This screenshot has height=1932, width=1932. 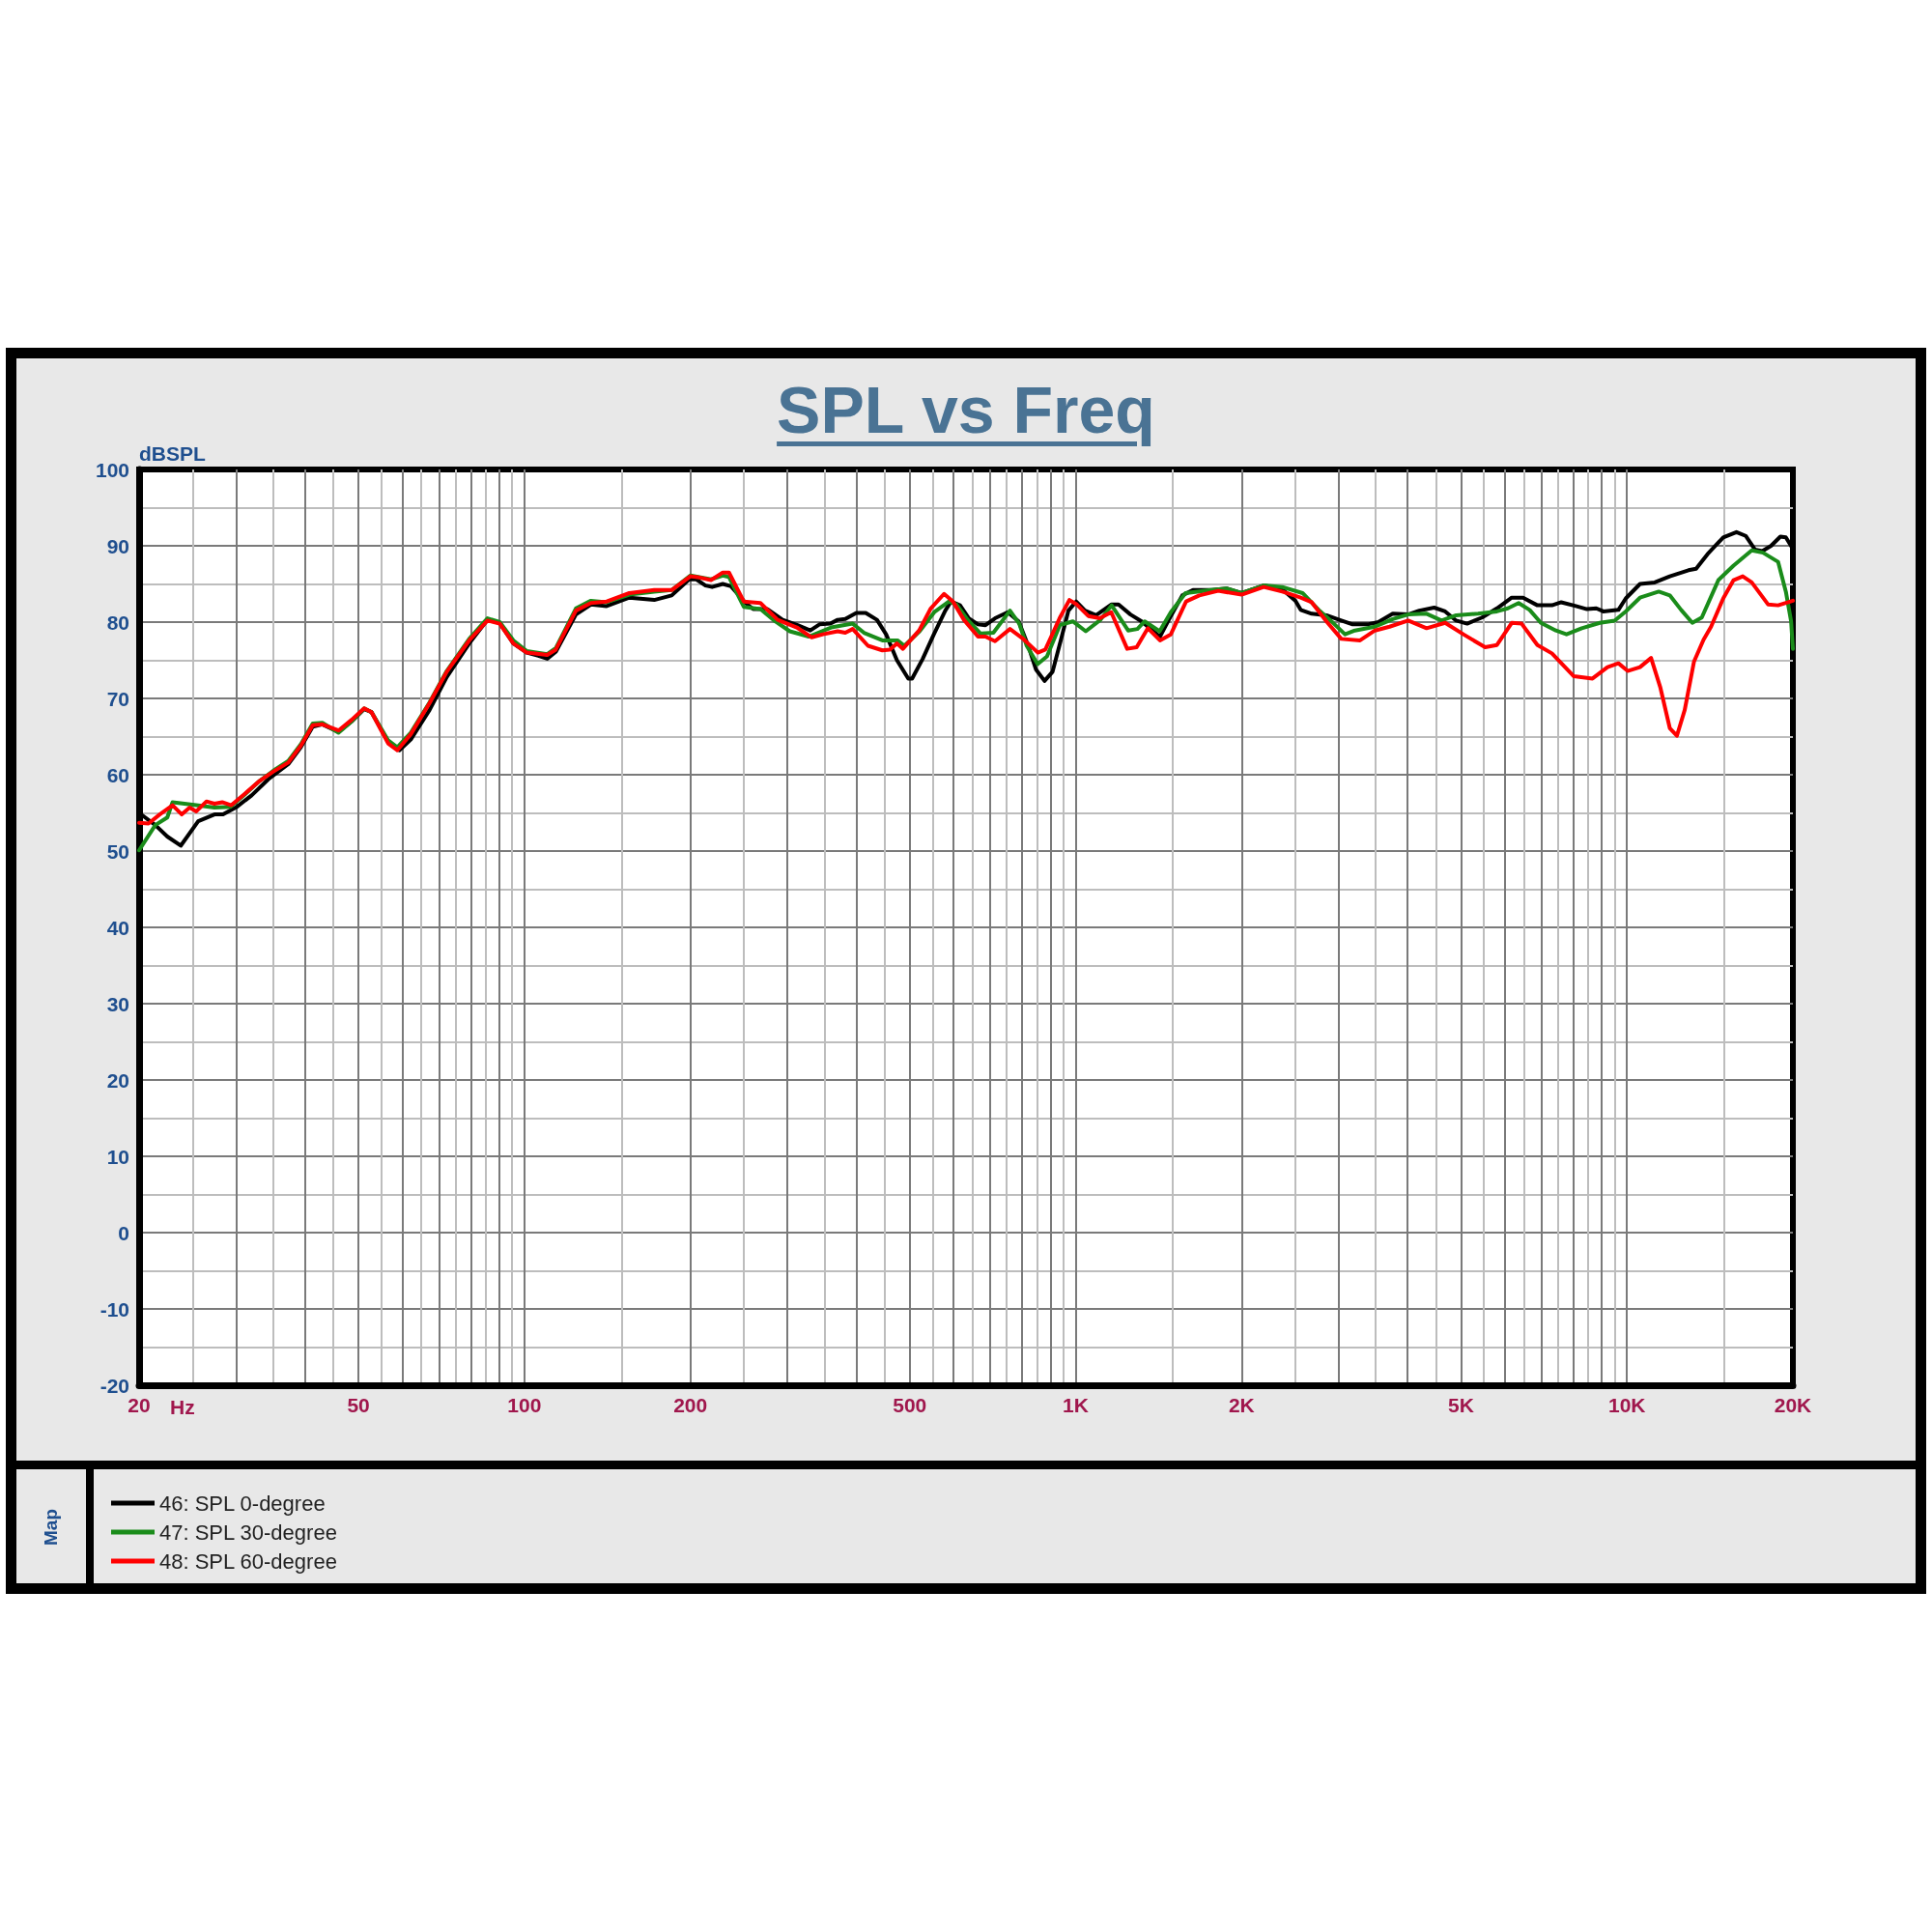 I want to click on x-tick-label: 2K, so click(x=1241, y=1405).